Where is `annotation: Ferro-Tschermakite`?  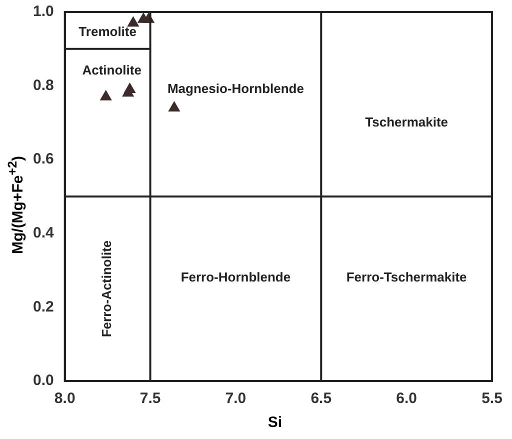 annotation: Ferro-Tschermakite is located at coordinates (406, 276).